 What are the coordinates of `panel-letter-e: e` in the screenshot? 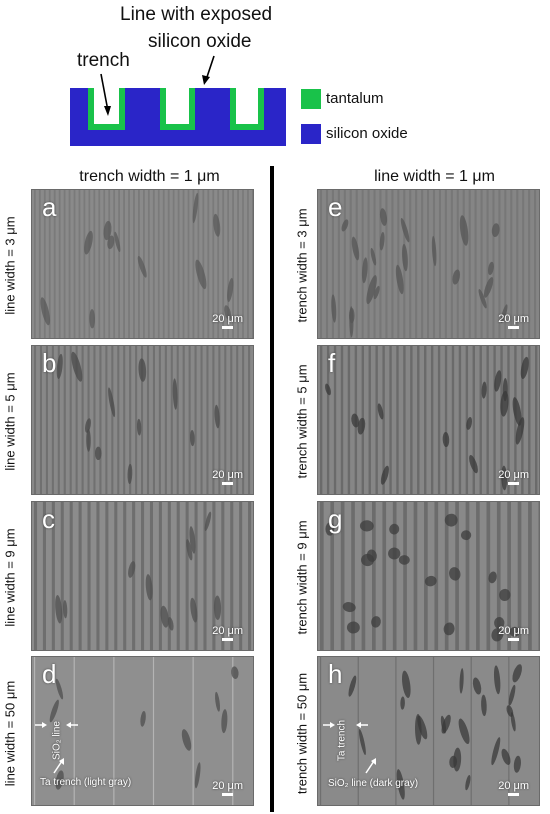 It's located at (335, 207).